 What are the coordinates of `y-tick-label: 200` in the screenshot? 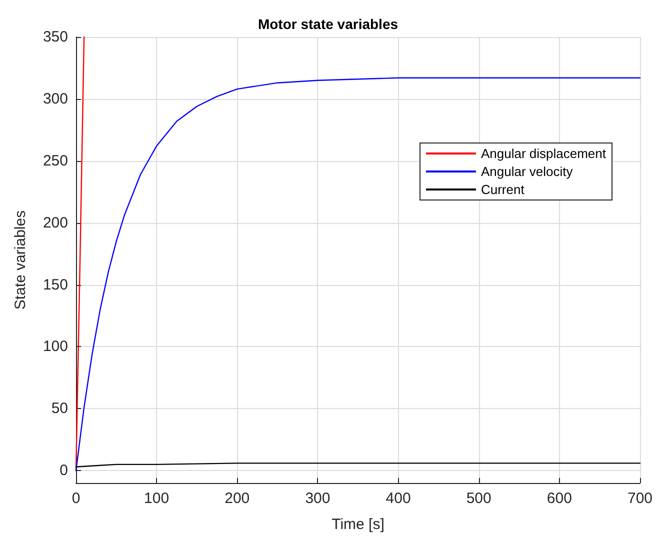 It's located at (55, 223).